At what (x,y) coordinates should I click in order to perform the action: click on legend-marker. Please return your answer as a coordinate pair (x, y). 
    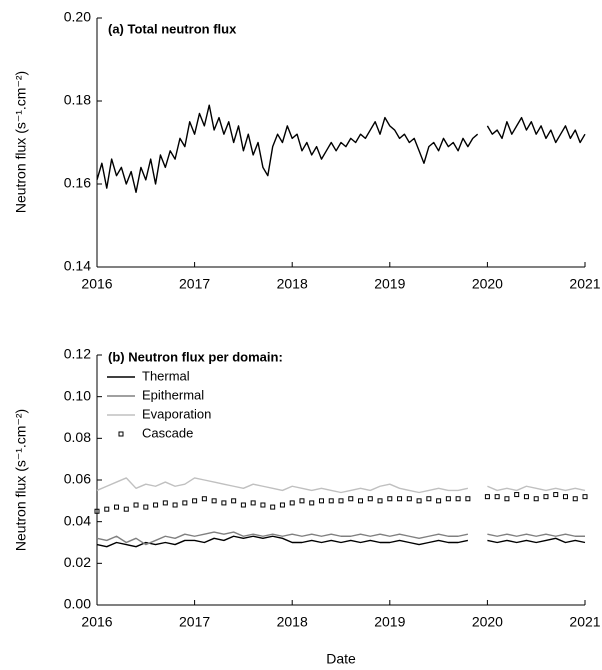
    Looking at the image, I should click on (121, 434).